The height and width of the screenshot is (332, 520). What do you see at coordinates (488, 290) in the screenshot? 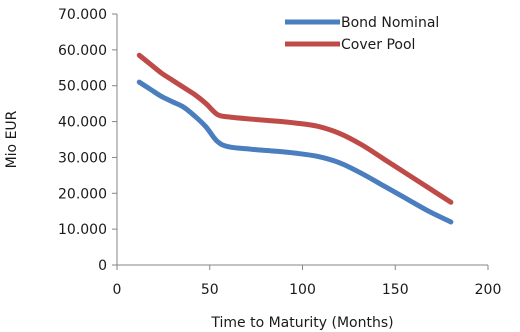
I see `x-tick-label: 200` at bounding box center [488, 290].